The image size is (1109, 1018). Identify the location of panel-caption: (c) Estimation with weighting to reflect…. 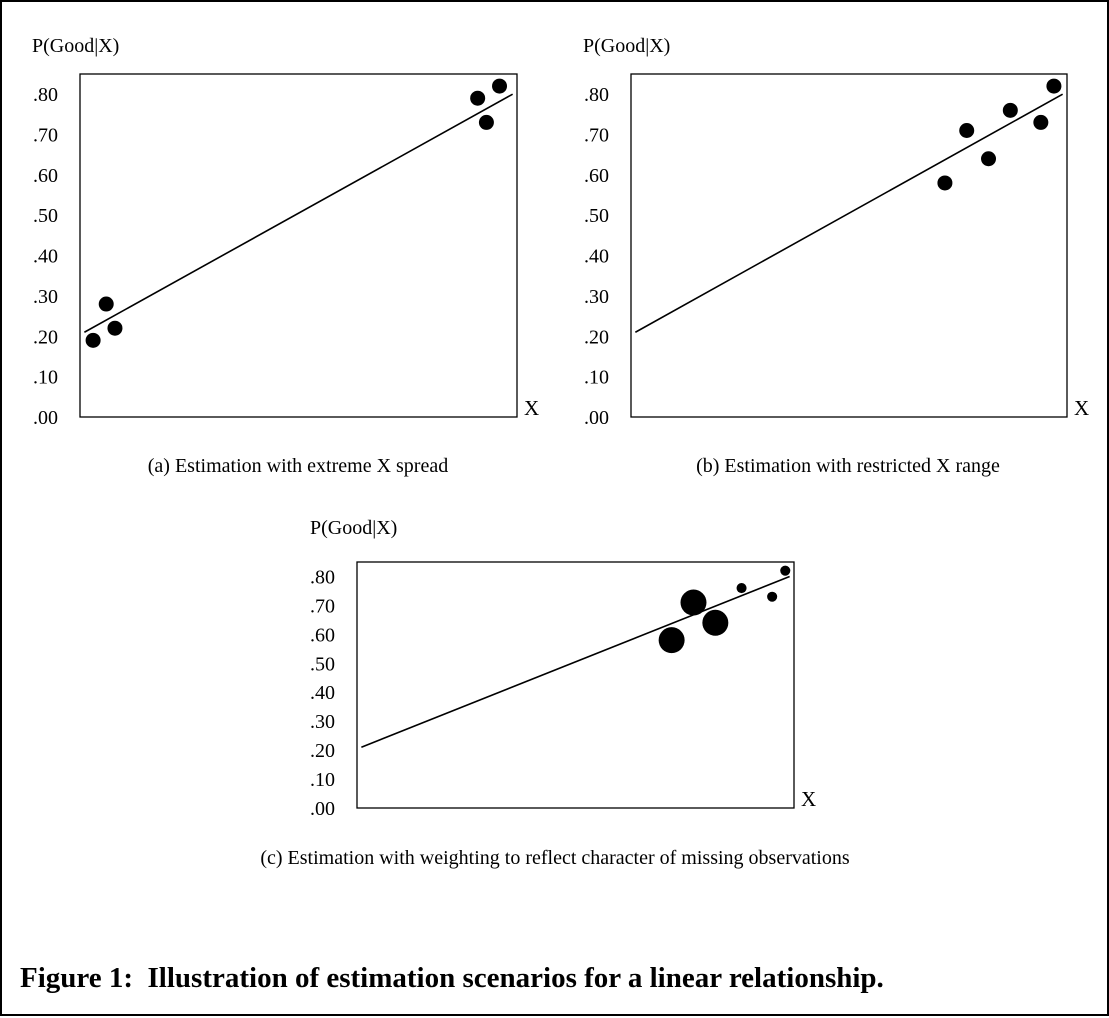
(554, 858).